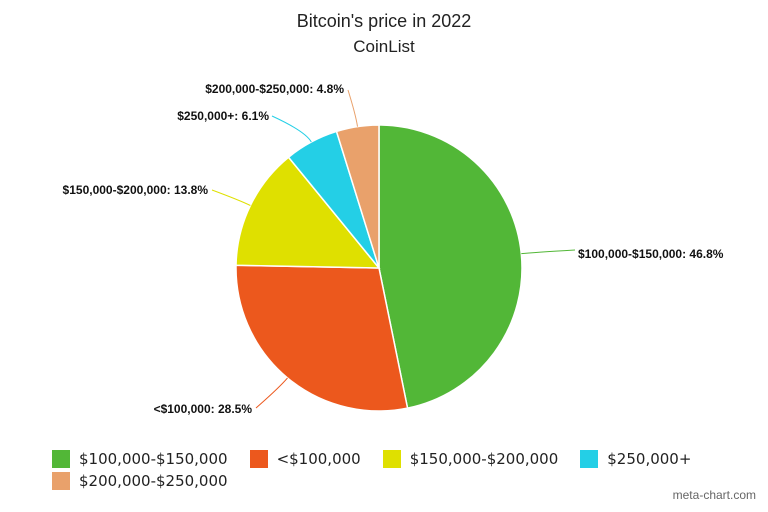 This screenshot has height=512, width=768. I want to click on legend-item: $150,000-$200,000, so click(470, 459).